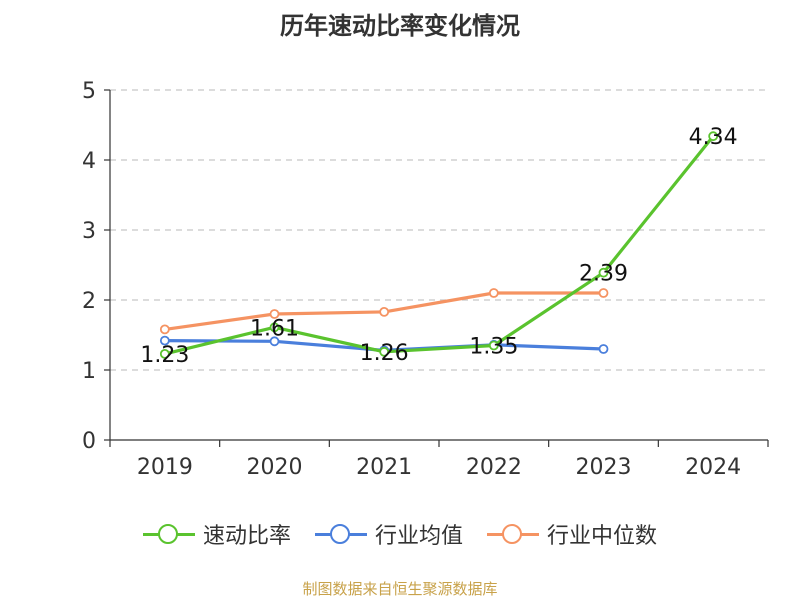  Describe the element at coordinates (89, 301) in the screenshot. I see `y-tick-label: 2` at that location.